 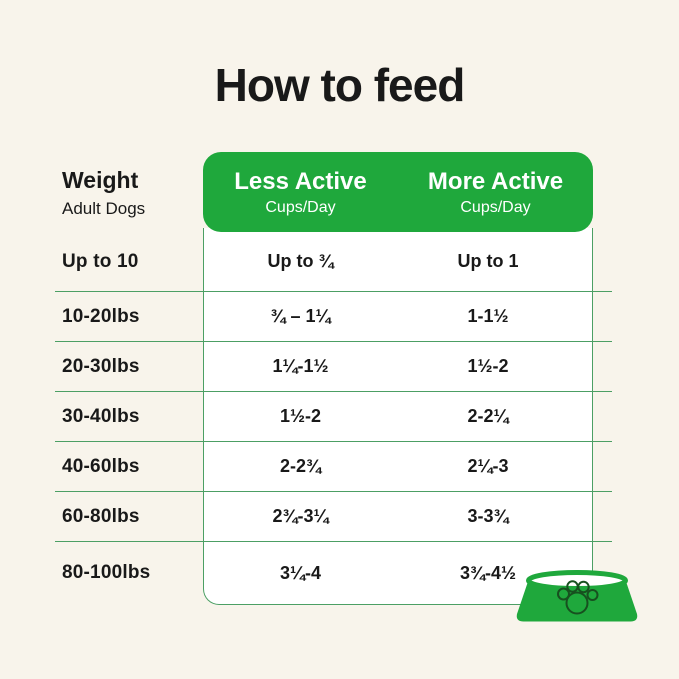 I want to click on table-row: 30-40lbs 1½-2 2-2¼, so click(x=333, y=417).